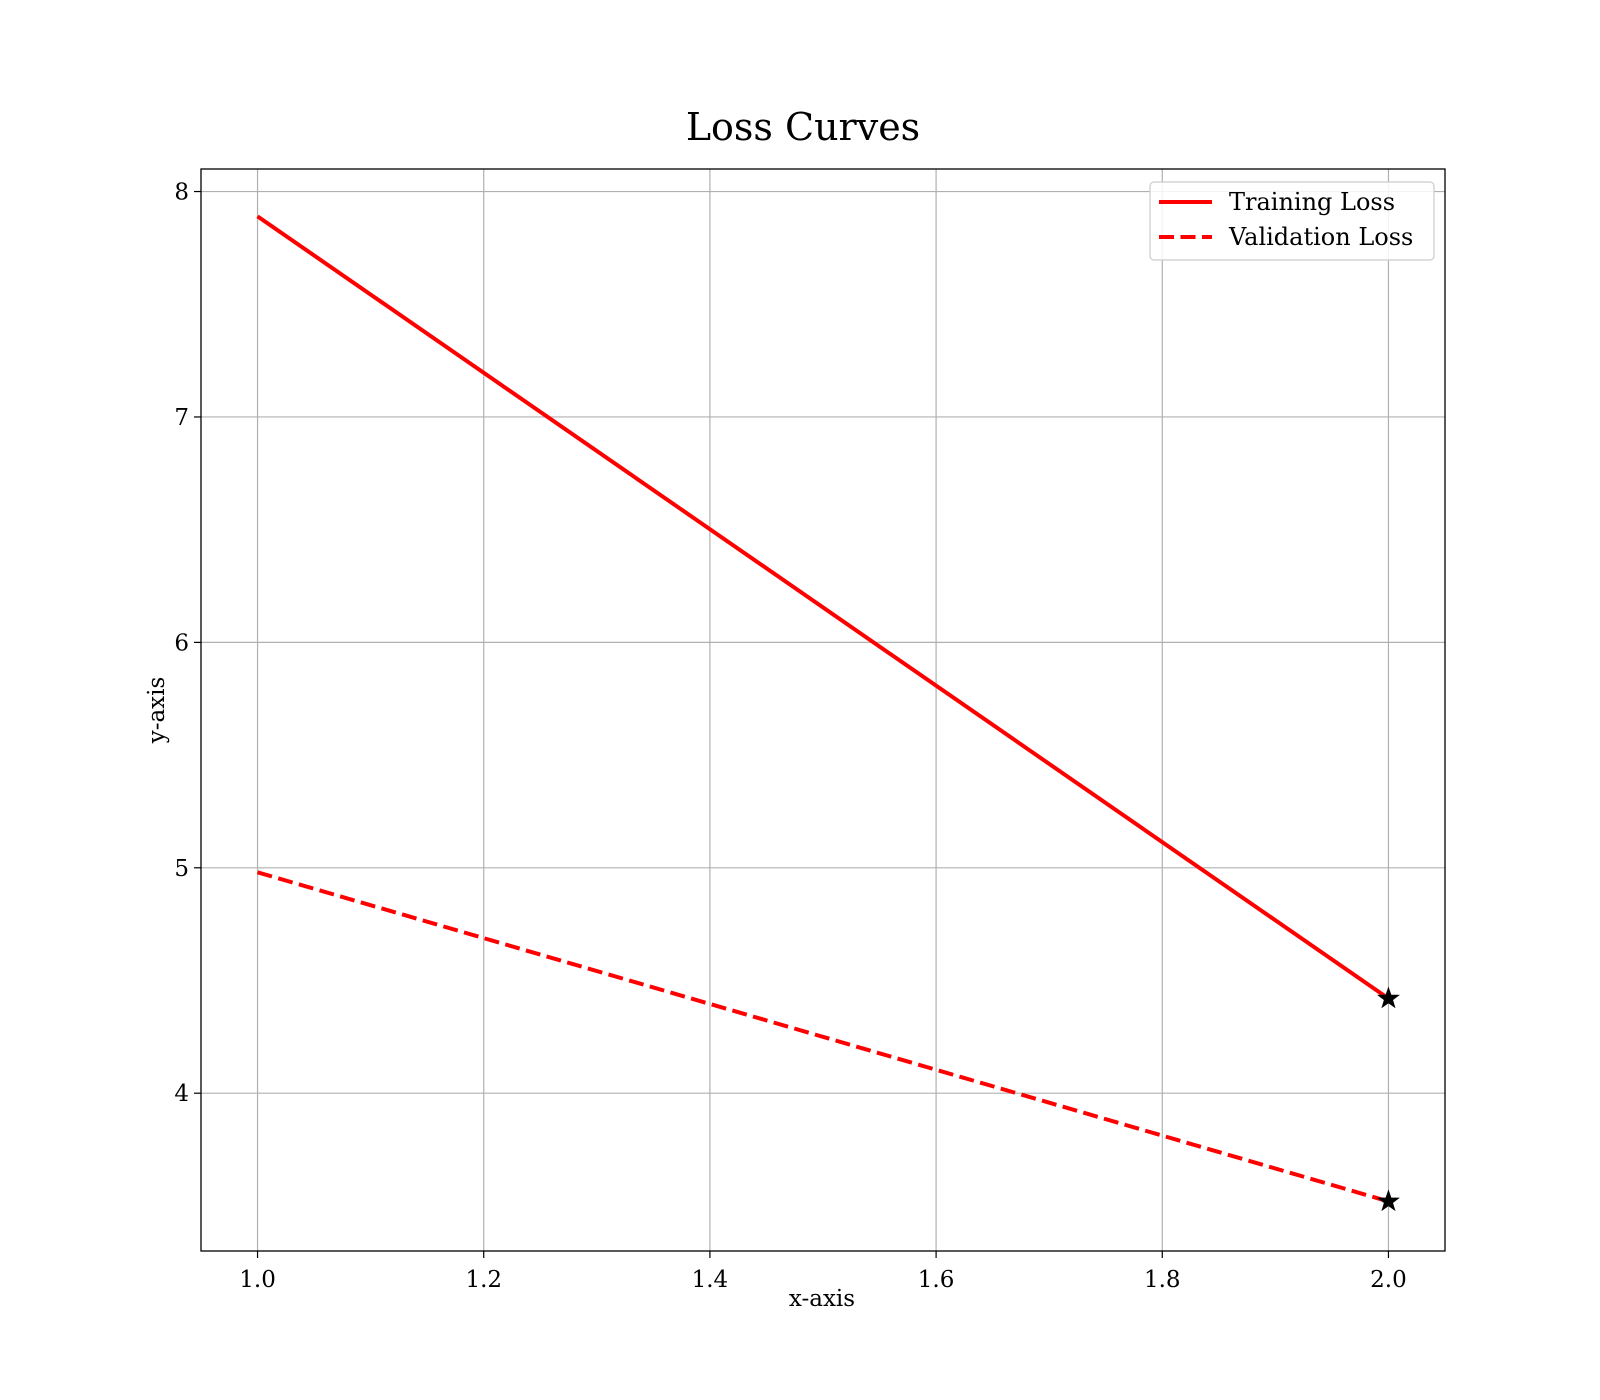  What do you see at coordinates (1388, 1280) in the screenshot?
I see `x-tick-label: 2.0` at bounding box center [1388, 1280].